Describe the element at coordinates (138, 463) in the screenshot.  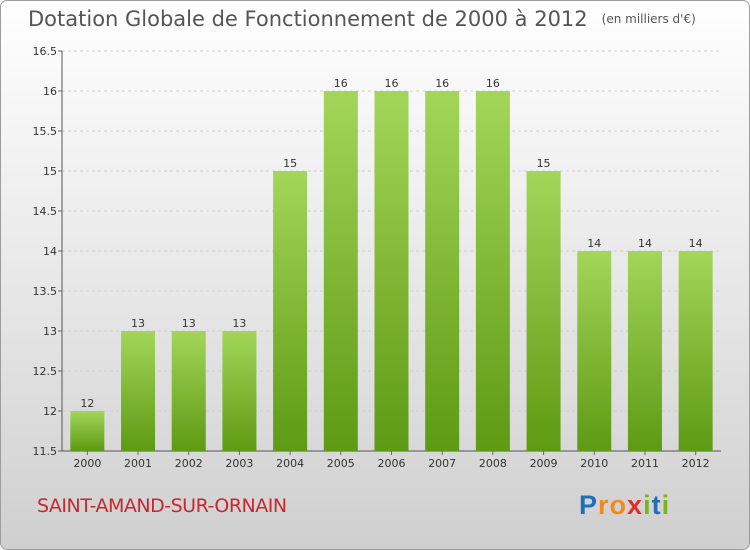
I see `x-tick-label: 2001` at that location.